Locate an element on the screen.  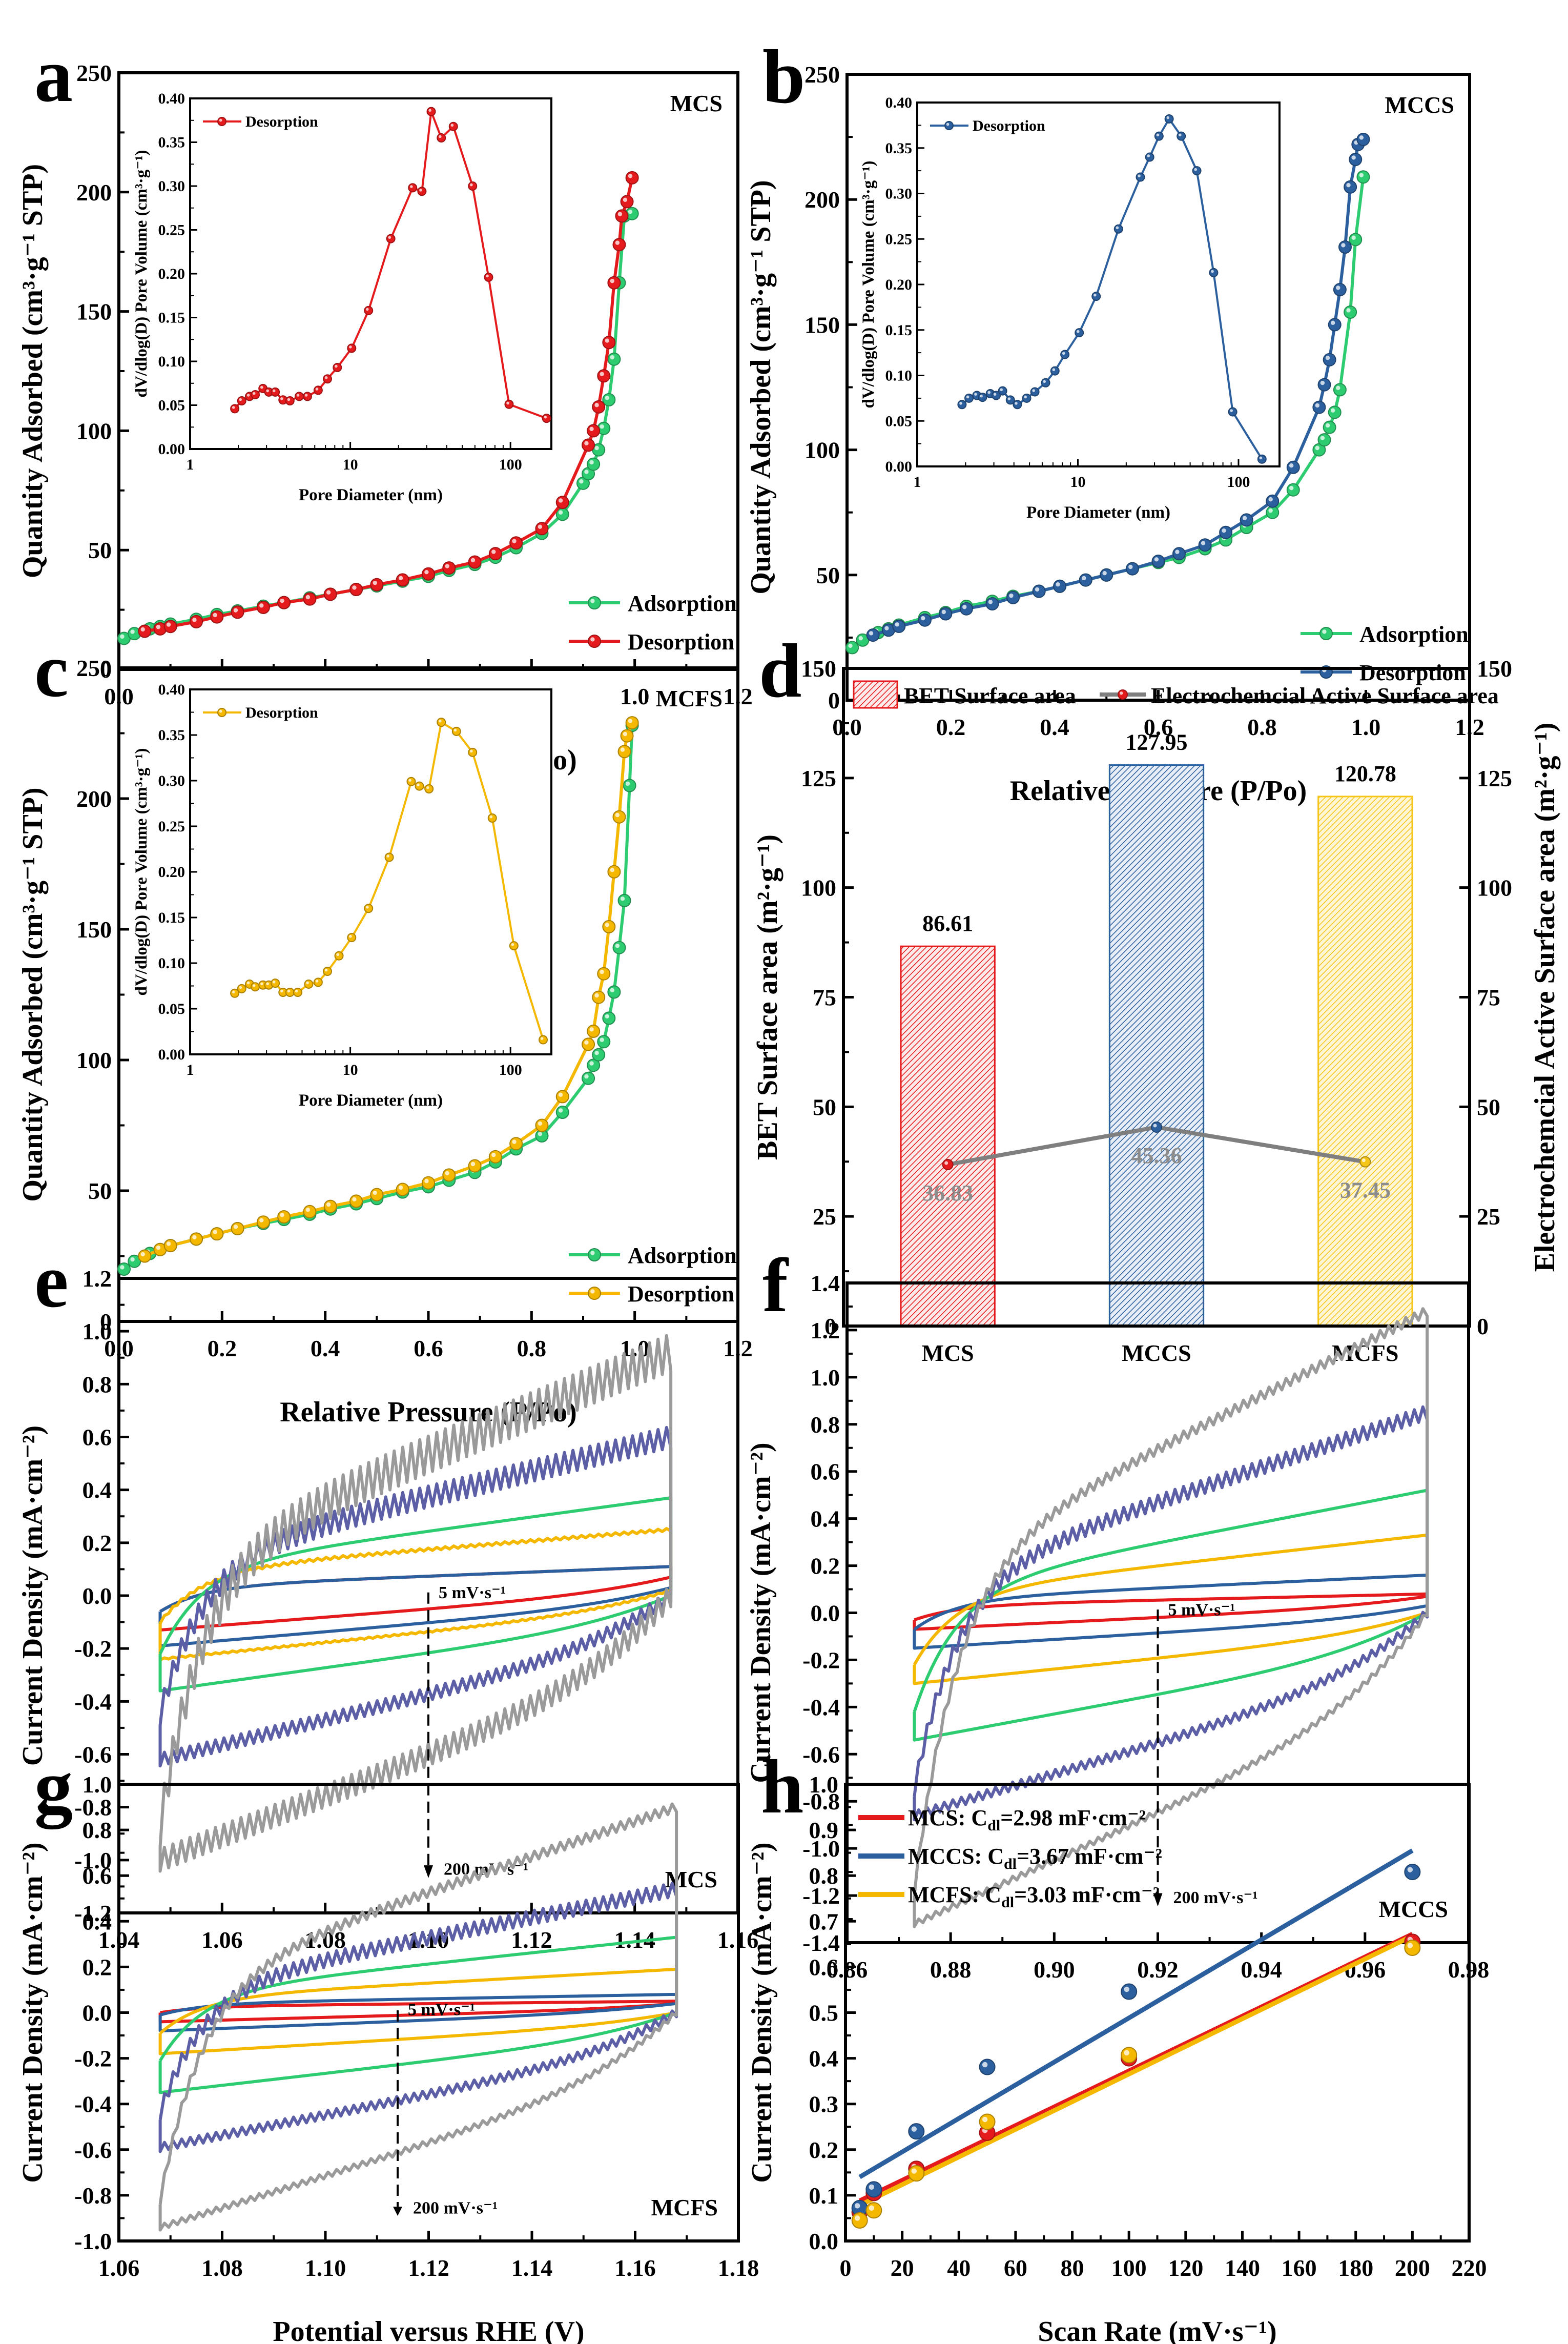
inset-legend-marker is located at coordinates (221, 712).